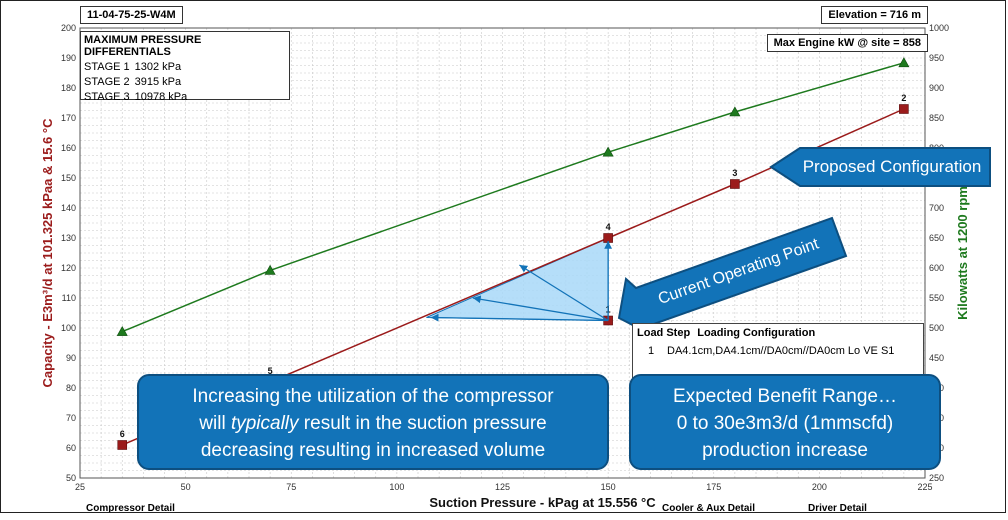 Image resolution: width=1008 pixels, height=520 pixels. Describe the element at coordinates (924, 487) in the screenshot. I see `x-tick-label: 225` at that location.